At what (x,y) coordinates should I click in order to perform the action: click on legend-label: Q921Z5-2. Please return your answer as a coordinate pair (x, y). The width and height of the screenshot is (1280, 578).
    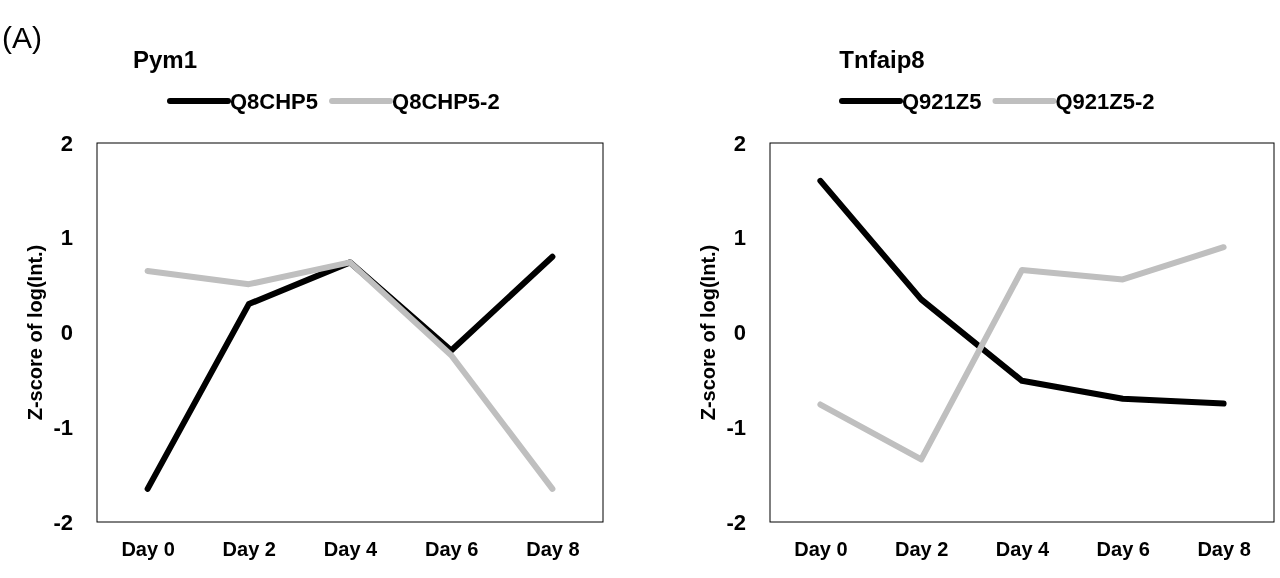
    Looking at the image, I should click on (1105, 101).